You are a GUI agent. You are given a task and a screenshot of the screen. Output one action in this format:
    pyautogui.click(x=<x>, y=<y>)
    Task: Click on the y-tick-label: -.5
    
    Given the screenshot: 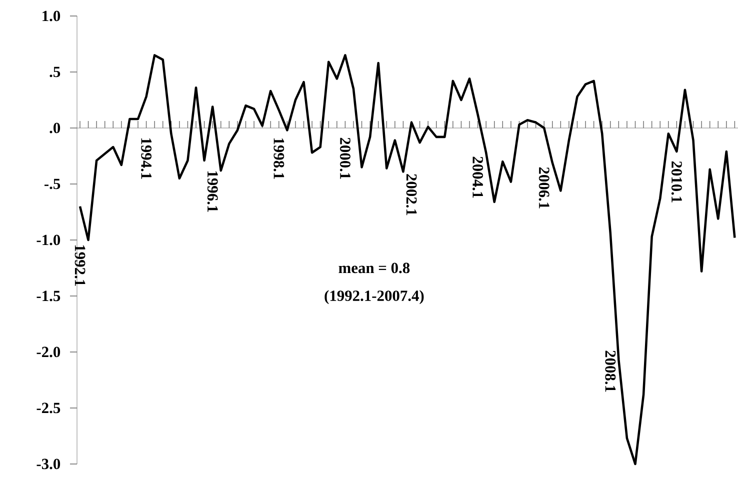 What is the action you would take?
    pyautogui.click(x=52, y=184)
    